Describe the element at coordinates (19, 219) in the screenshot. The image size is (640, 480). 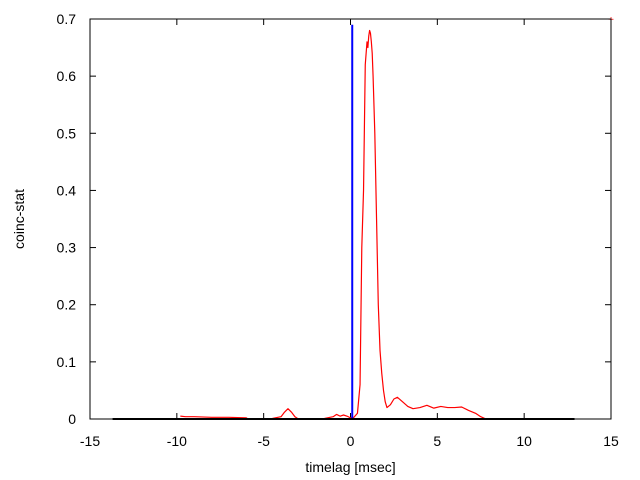
I see `y-axis-label: coinc-stat` at that location.